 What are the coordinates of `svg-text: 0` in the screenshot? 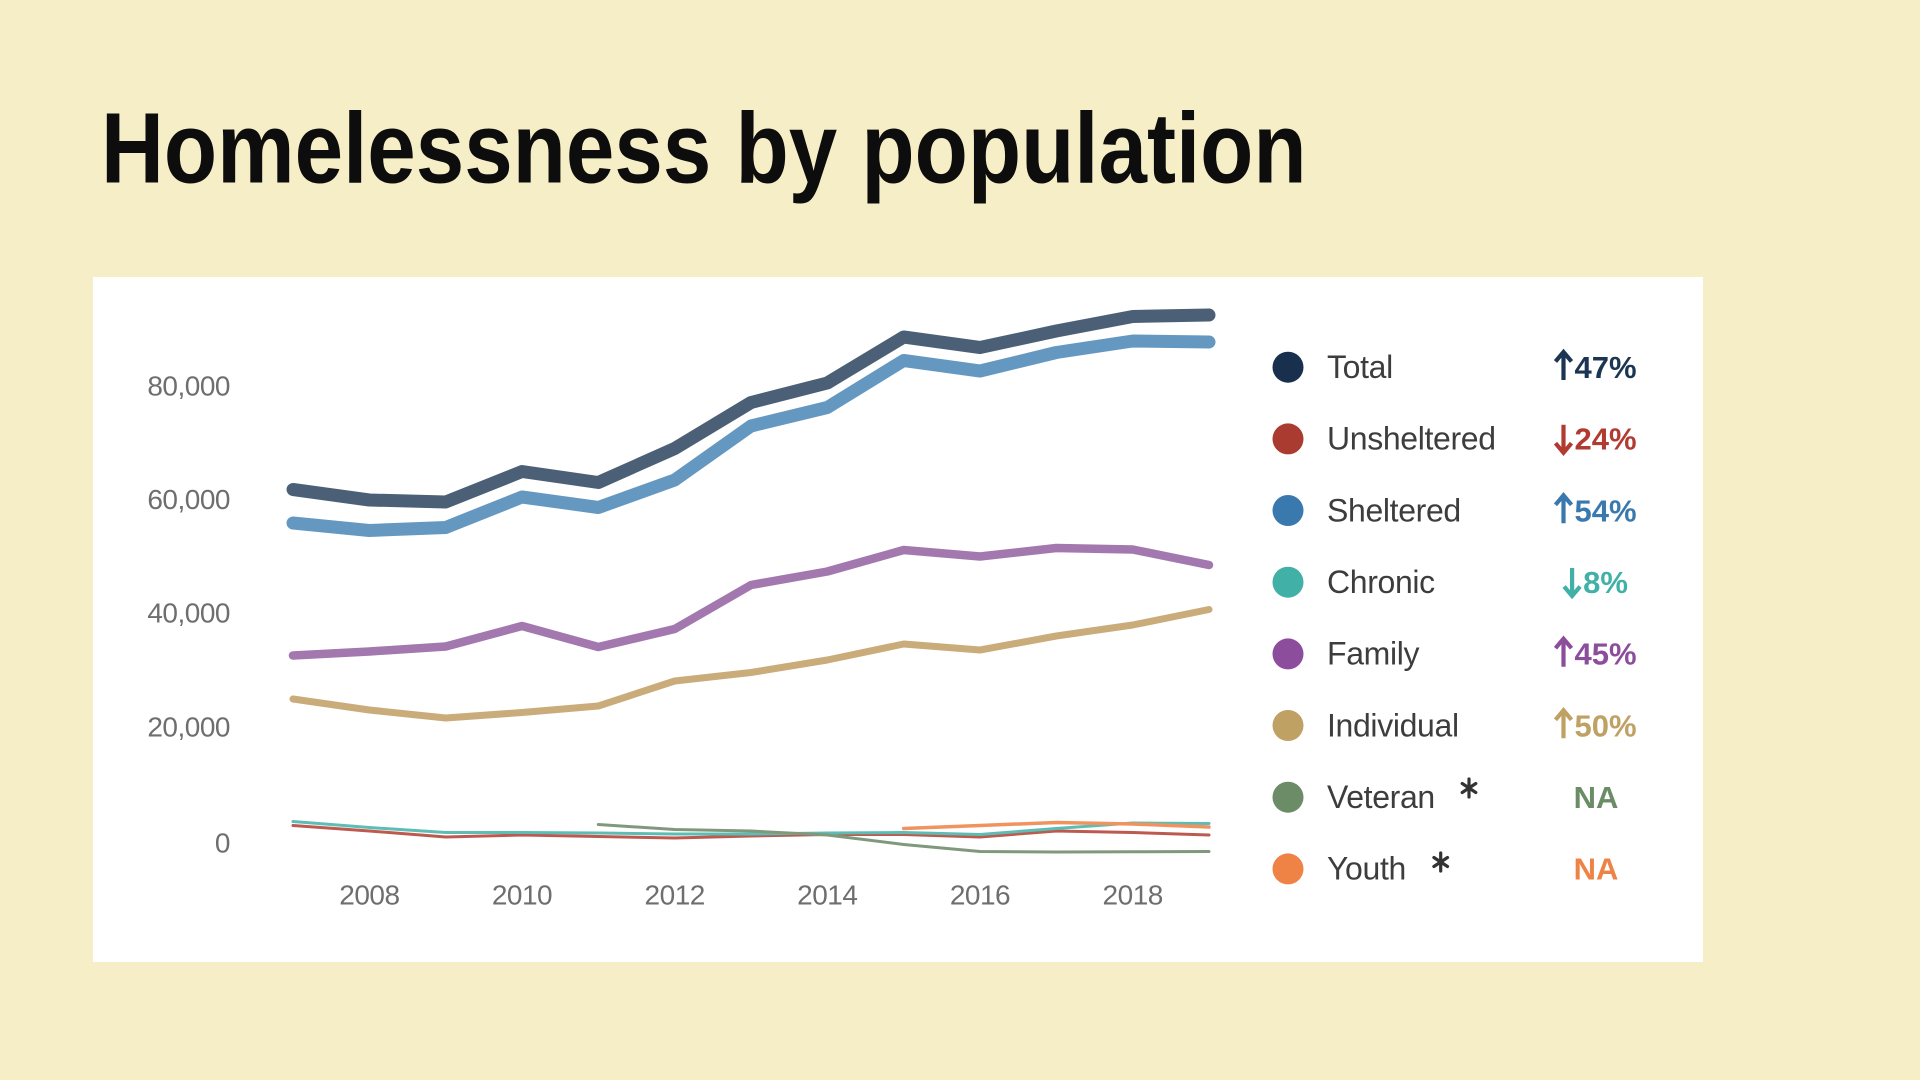 It's located at (222, 842).